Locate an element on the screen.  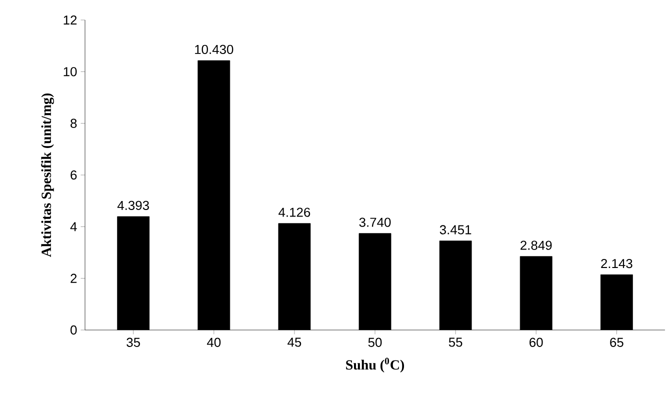
data-label: 10.430 is located at coordinates (214, 49).